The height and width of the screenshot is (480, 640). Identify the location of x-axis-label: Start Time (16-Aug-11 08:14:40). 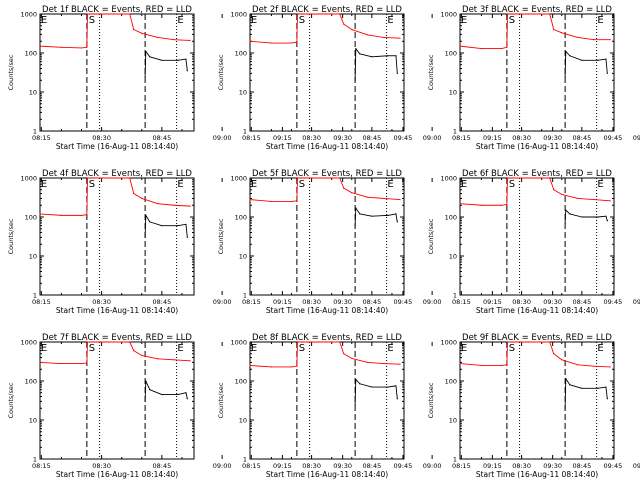
(327, 146).